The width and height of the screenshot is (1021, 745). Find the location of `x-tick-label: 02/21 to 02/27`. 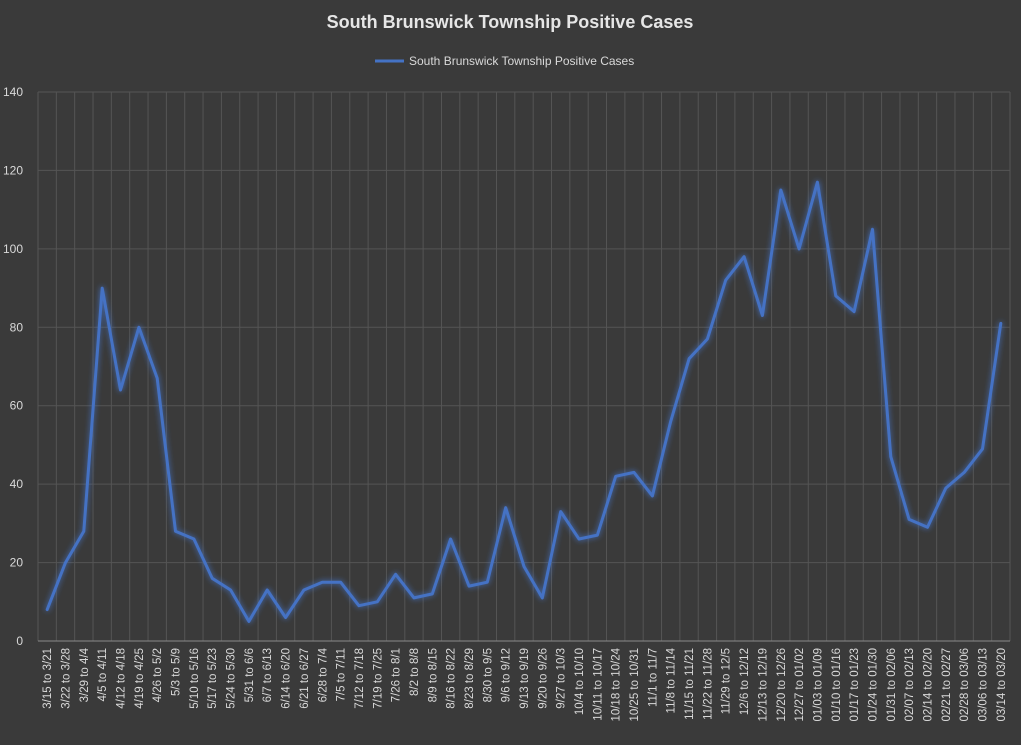

x-tick-label: 02/21 to 02/27 is located at coordinates (947, 685).